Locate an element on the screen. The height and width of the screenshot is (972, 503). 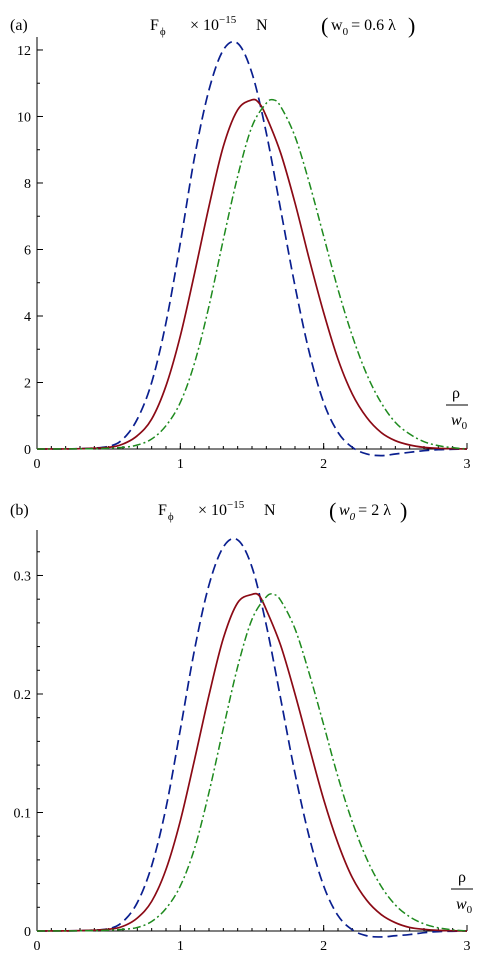
panel-b-title-quantity: Fϕ is located at coordinates (166, 512).